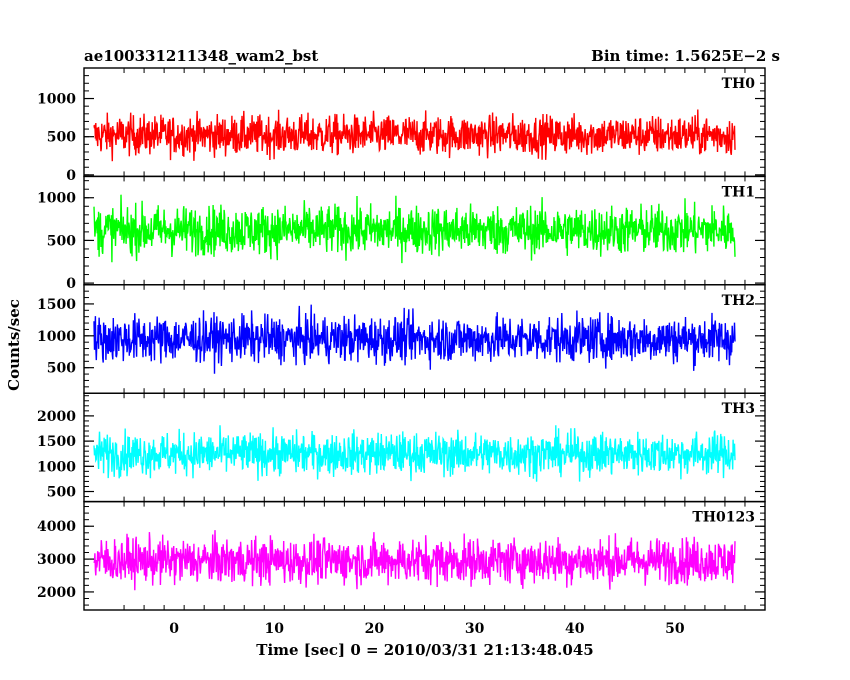  What do you see at coordinates (427, 629) in the screenshot?
I see `x-axis: 0 10 20 30 40 50` at bounding box center [427, 629].